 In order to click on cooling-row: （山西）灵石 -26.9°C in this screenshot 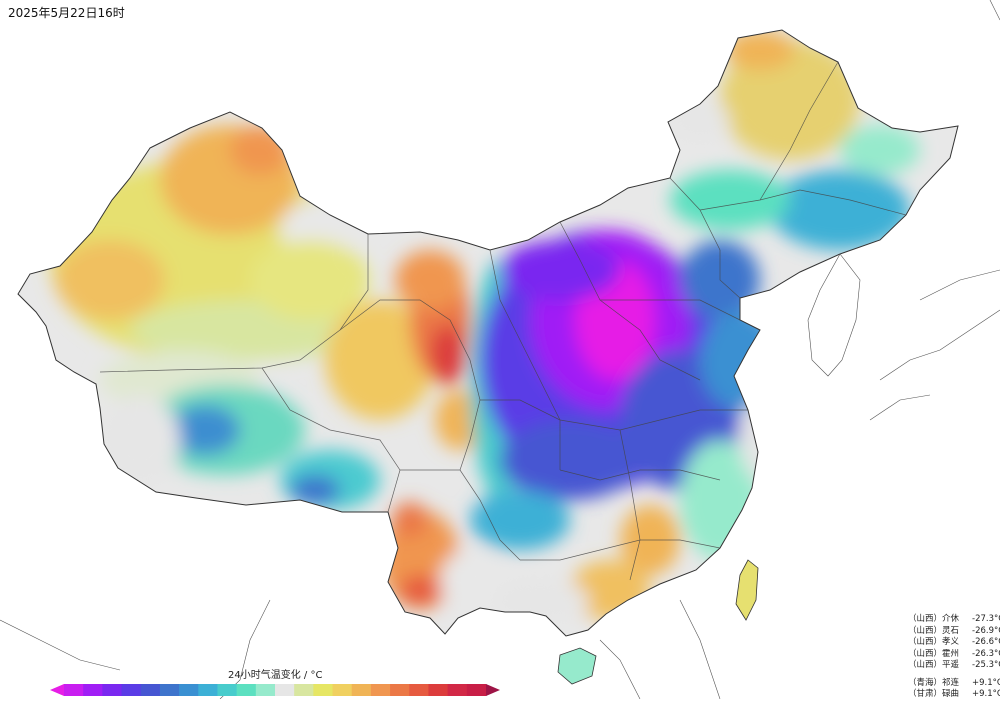, I will do `click(954, 632)`.